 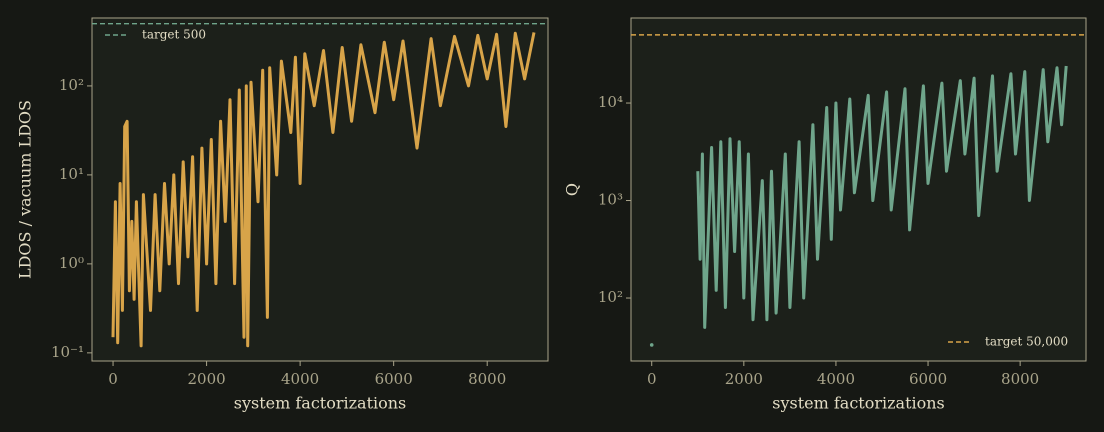 What do you see at coordinates (610, 102) in the screenshot?
I see `y-tick-label: 10⁴` at bounding box center [610, 102].